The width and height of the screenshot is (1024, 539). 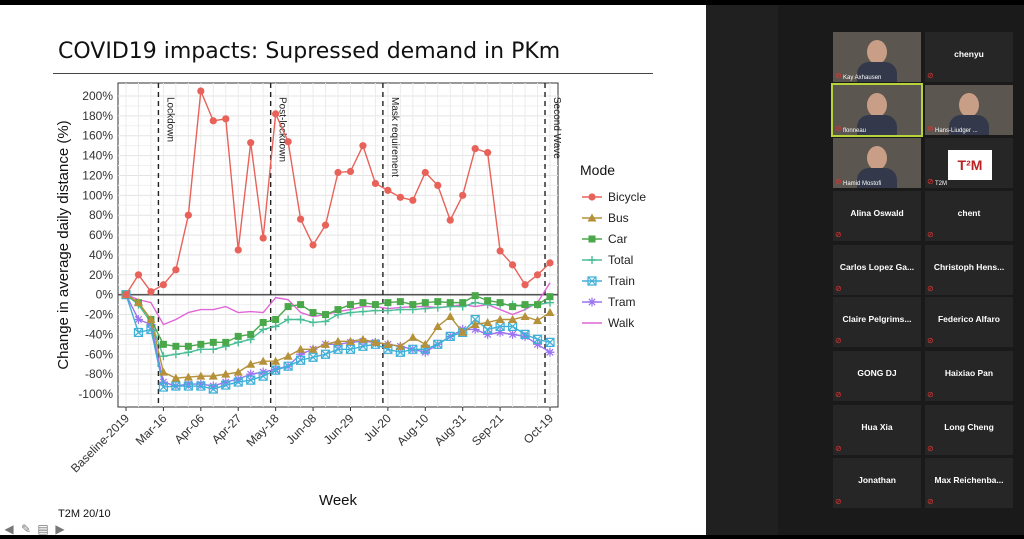 What do you see at coordinates (99, 374) in the screenshot?
I see `y-tick-label: -80%` at bounding box center [99, 374].